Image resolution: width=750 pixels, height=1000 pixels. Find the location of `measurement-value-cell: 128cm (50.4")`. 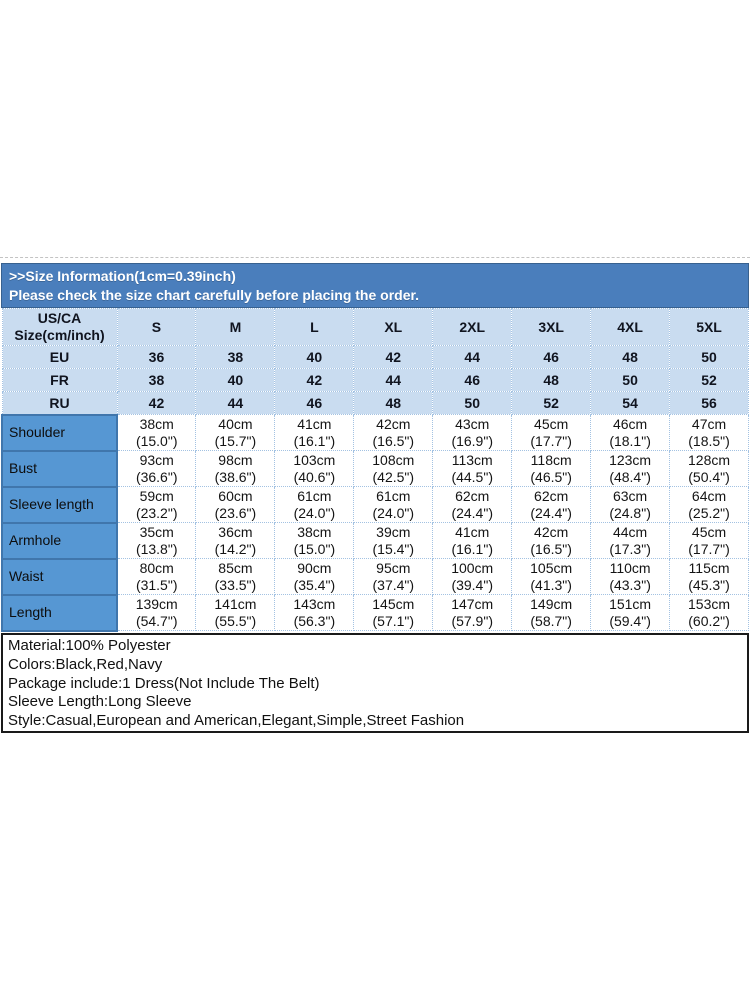

measurement-value-cell: 128cm (50.4") is located at coordinates (709, 468).